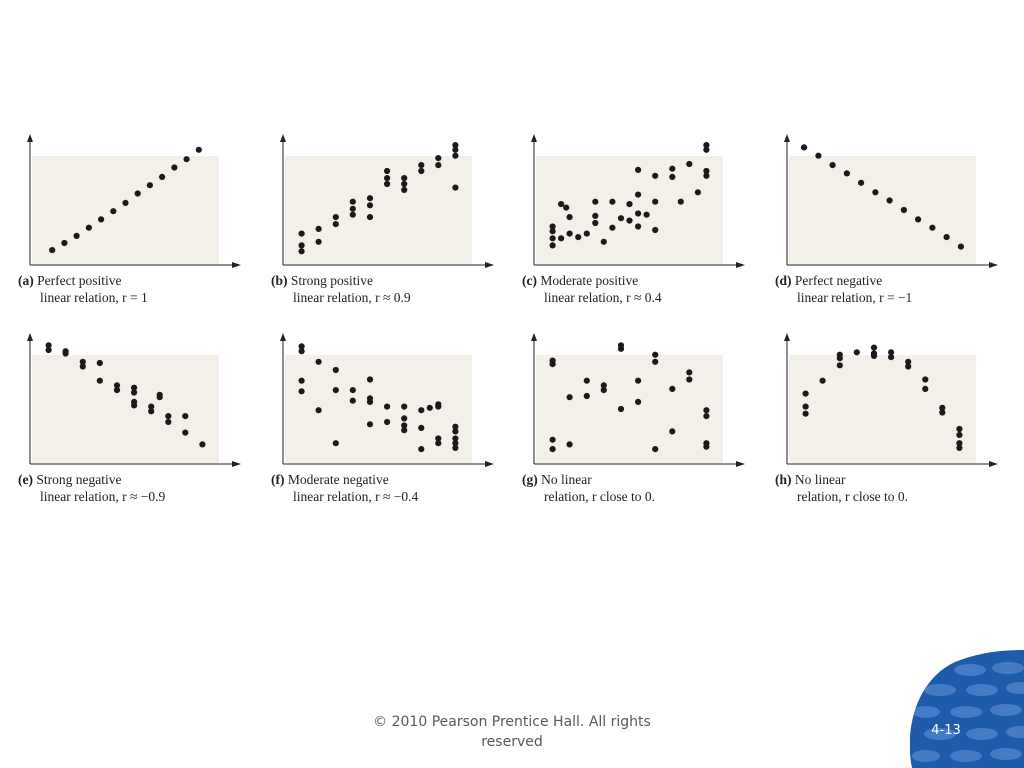 This screenshot has width=1024, height=768. Describe the element at coordinates (599, 496) in the screenshot. I see `caption-line-2: relation, r close to 0.` at that location.